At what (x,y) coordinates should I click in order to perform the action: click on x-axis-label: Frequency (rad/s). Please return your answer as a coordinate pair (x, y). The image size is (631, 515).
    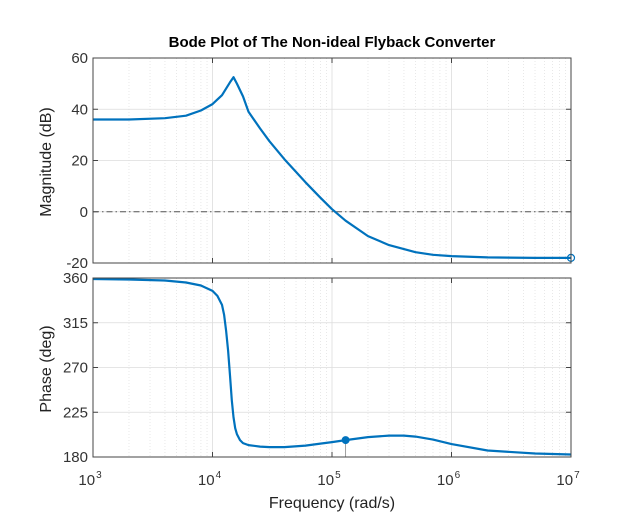
    Looking at the image, I should click on (332, 503).